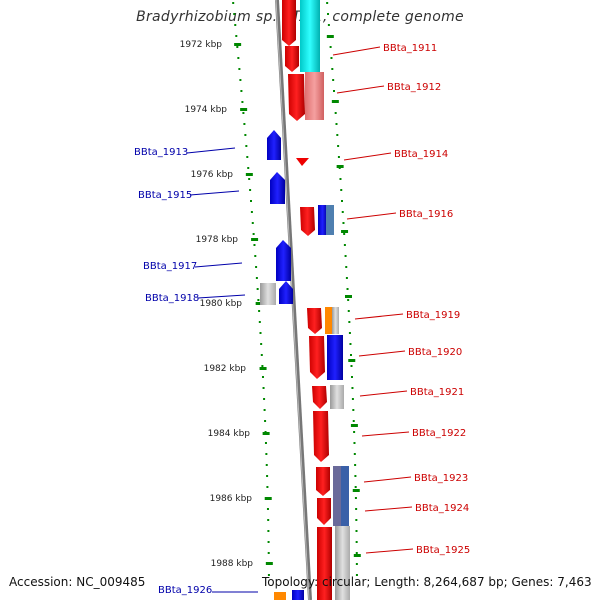 This screenshot has height=600, width=600. What do you see at coordinates (314, 96) in the screenshot?
I see `pink-feature` at bounding box center [314, 96].